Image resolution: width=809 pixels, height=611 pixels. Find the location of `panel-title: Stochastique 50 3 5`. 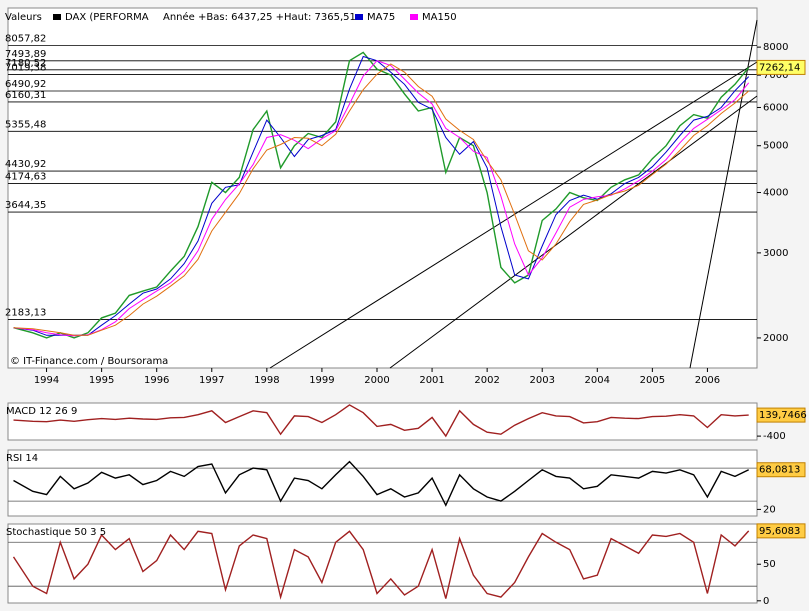

panel-title: Stochastique 50 3 5 is located at coordinates (56, 532).